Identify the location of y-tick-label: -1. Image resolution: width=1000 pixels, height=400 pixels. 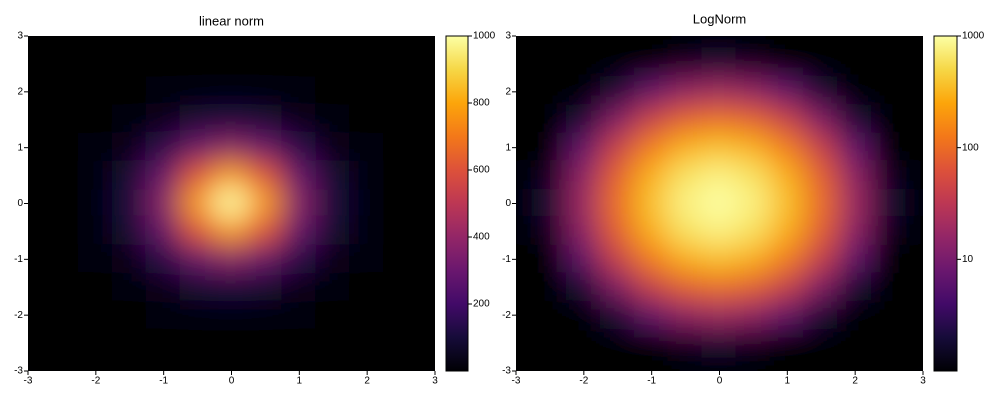
(506, 259).